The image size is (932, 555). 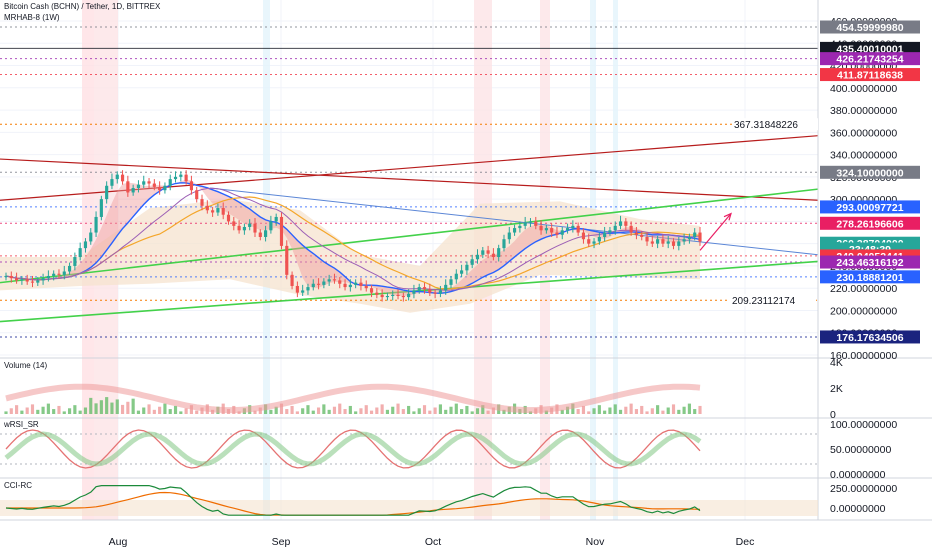 I want to click on y-tick-label: 200.00000000, so click(x=863, y=311).